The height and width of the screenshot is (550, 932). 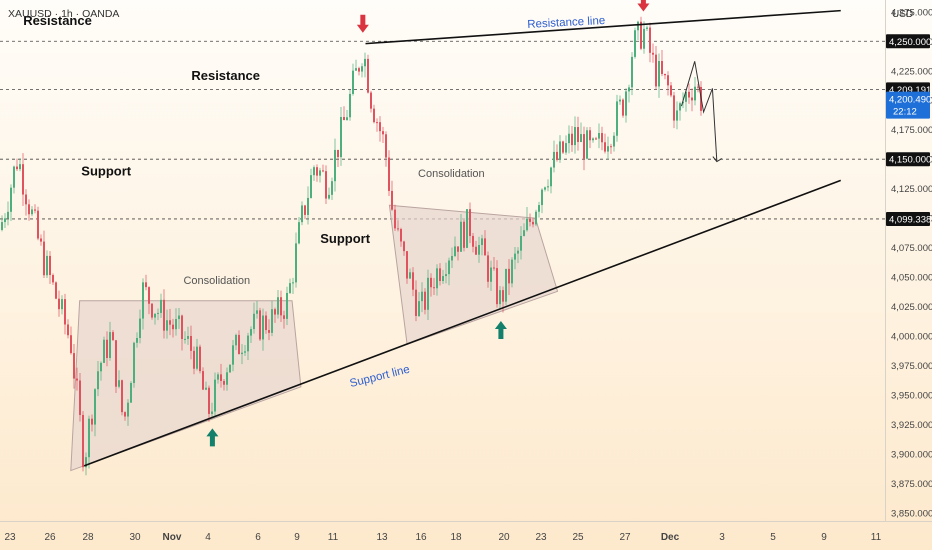 What do you see at coordinates (908, 105) in the screenshot?
I see `current-price-badge` at bounding box center [908, 105].